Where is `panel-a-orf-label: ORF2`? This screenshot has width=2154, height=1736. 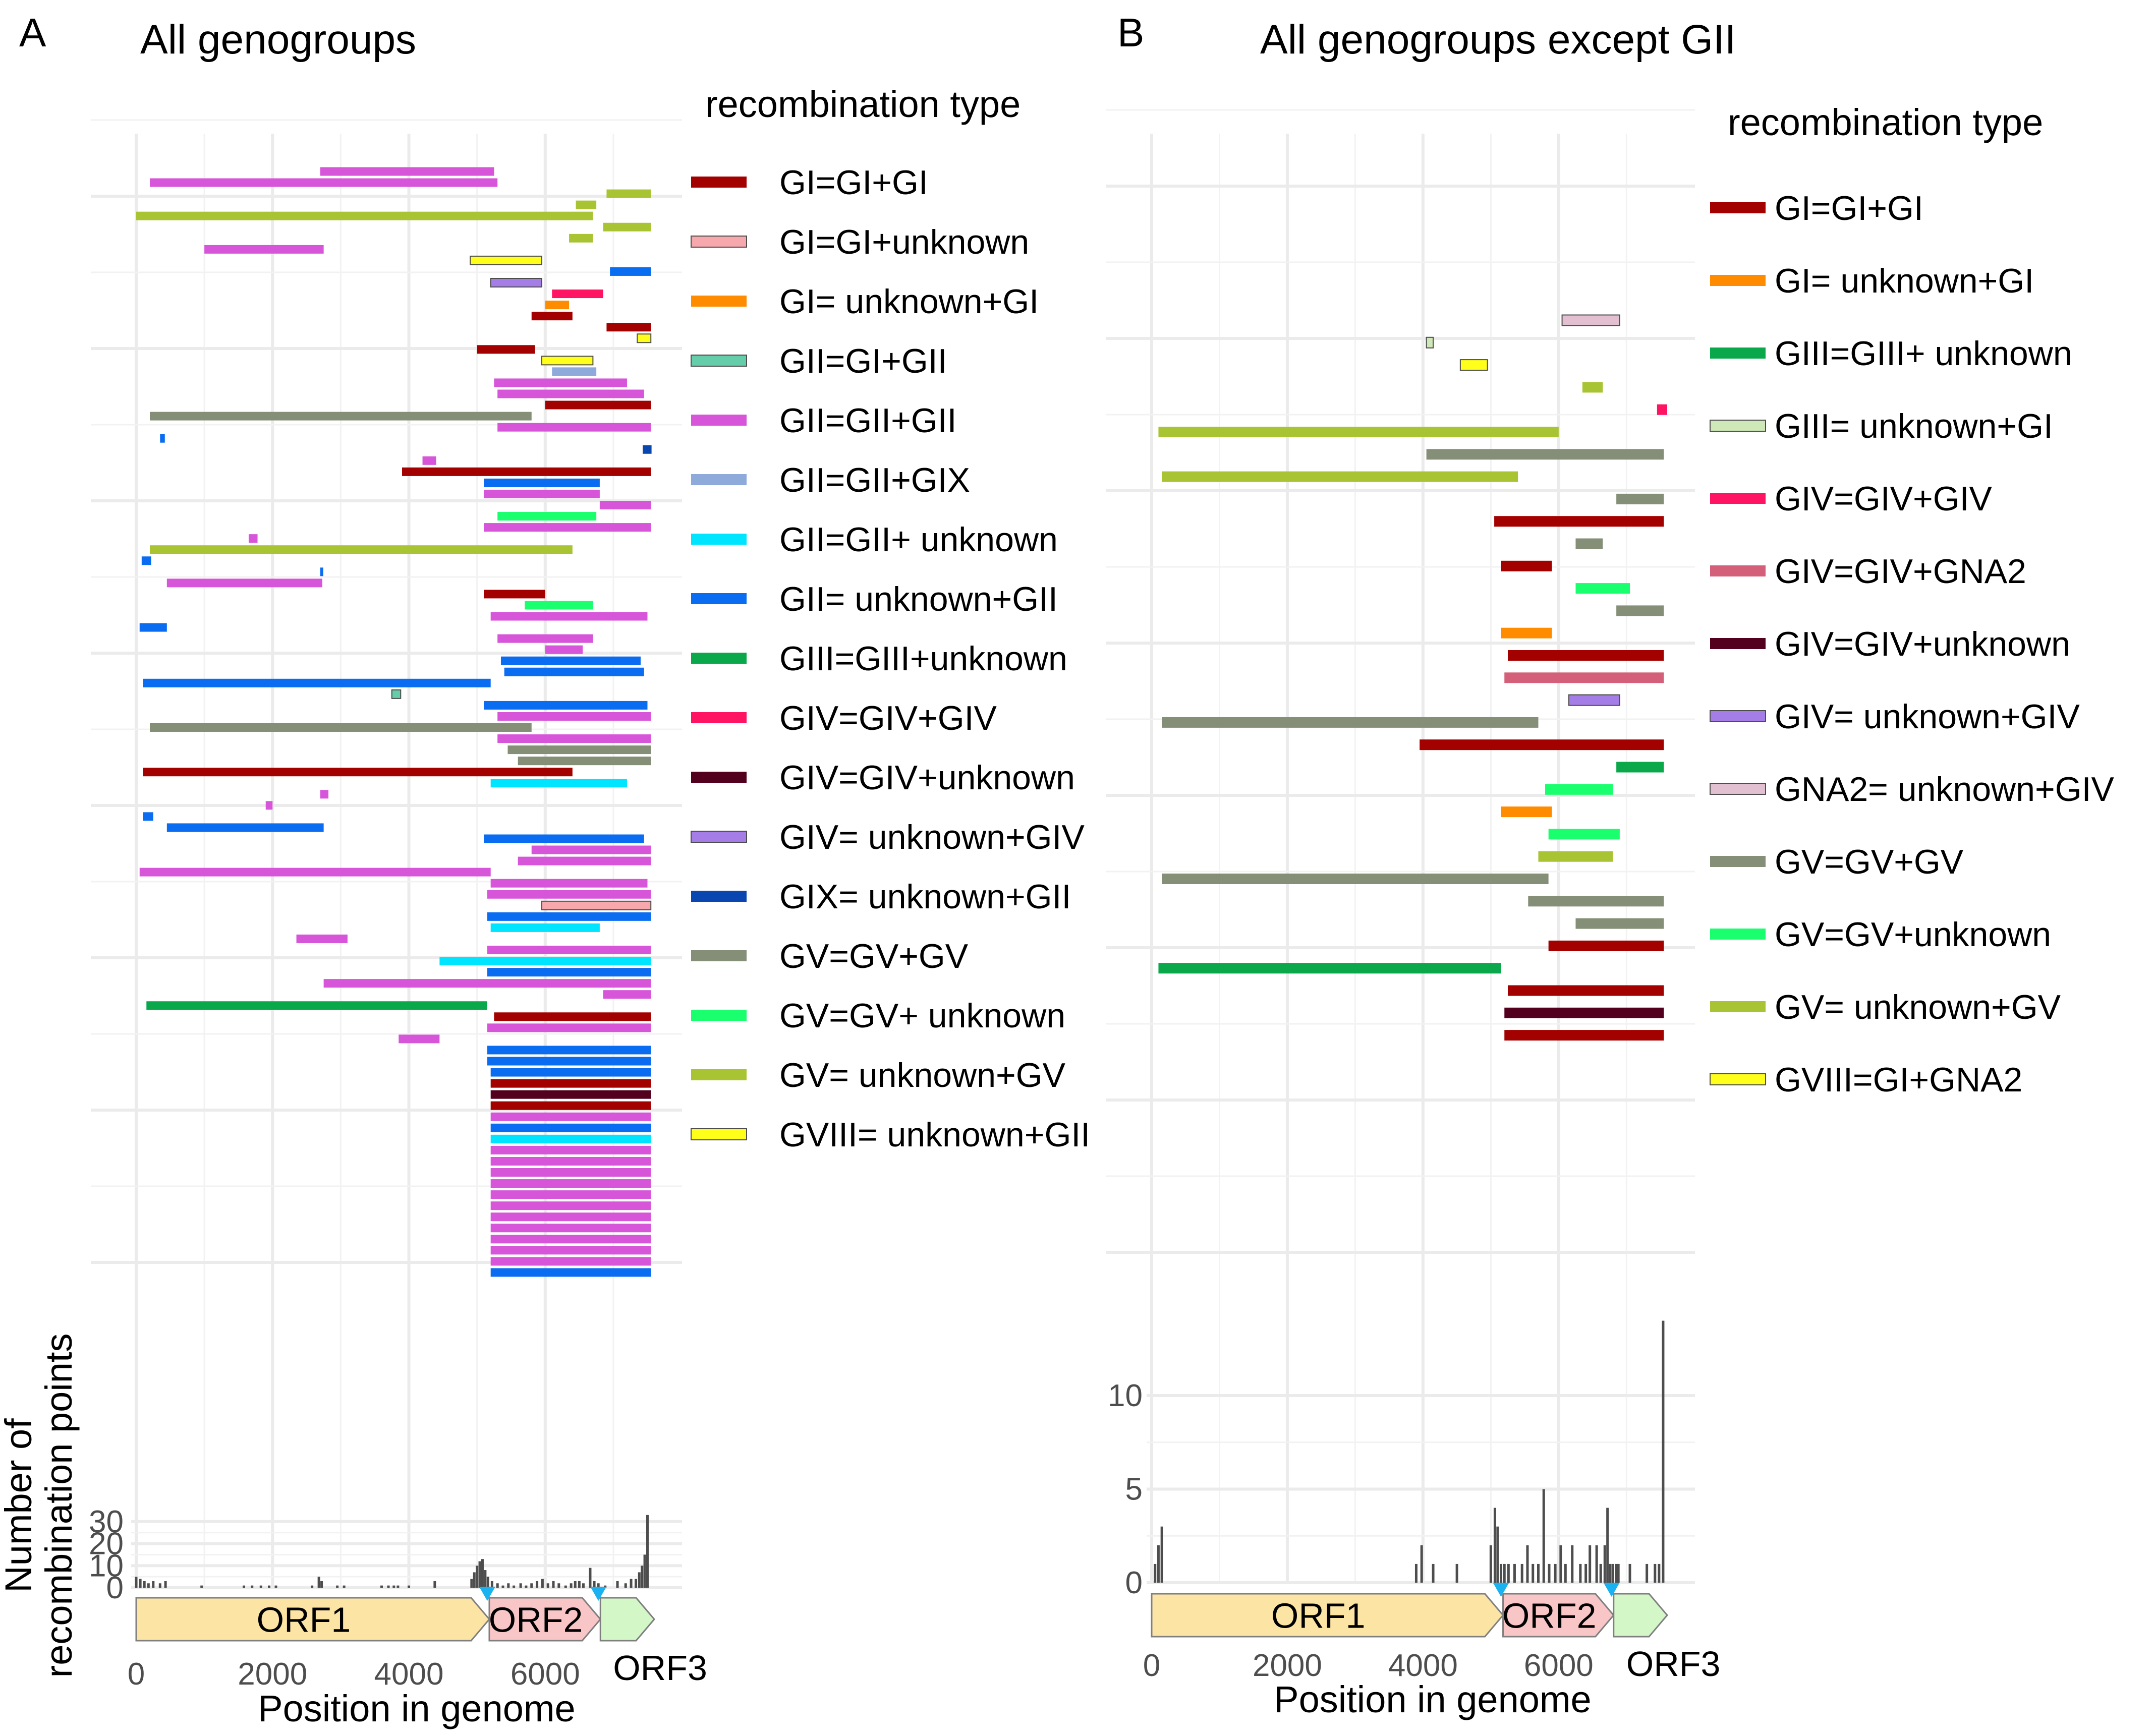 panel-a-orf-label: ORF2 is located at coordinates (536, 1620).